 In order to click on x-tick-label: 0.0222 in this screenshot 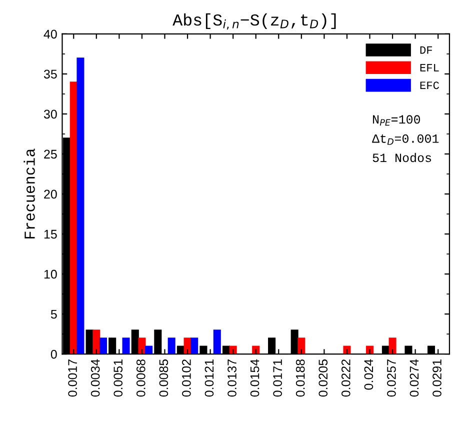, I will do `click(345, 378)`.